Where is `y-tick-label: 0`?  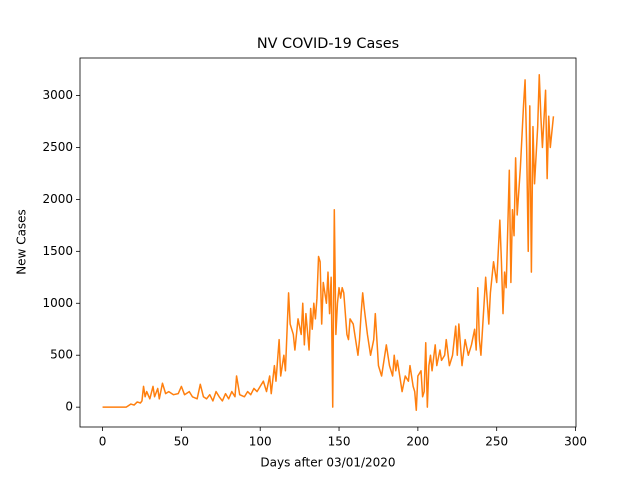 y-tick-label: 0 is located at coordinates (69, 407).